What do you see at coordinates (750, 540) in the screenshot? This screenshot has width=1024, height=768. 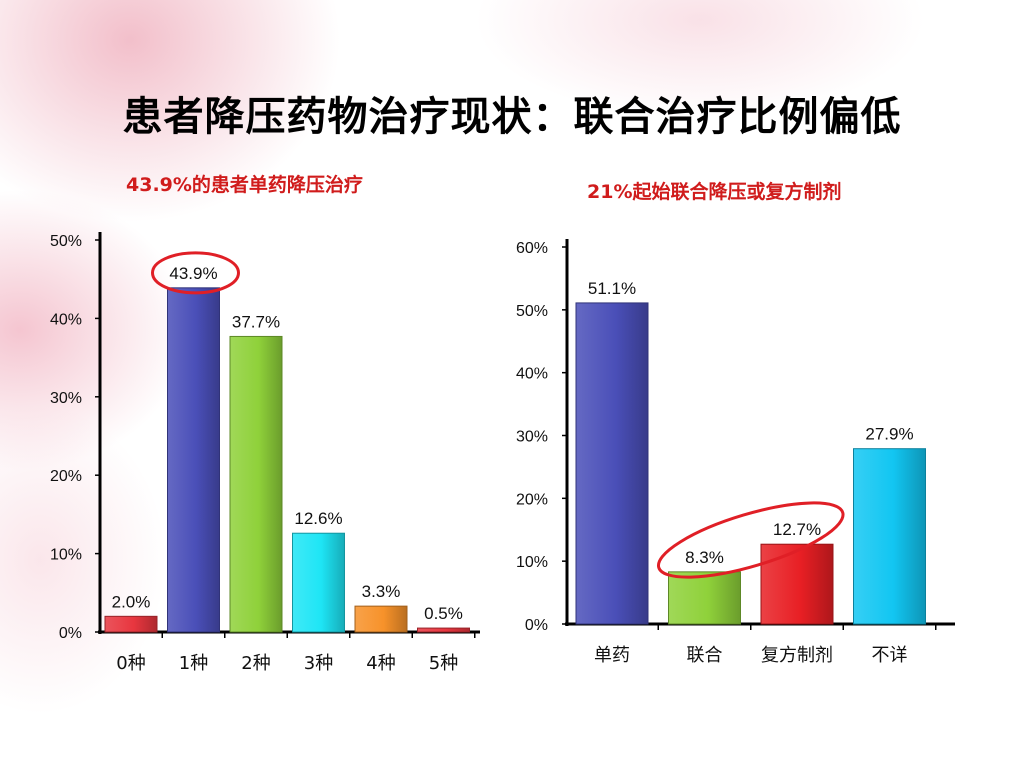 I see `highlight-ellipse-combo` at bounding box center [750, 540].